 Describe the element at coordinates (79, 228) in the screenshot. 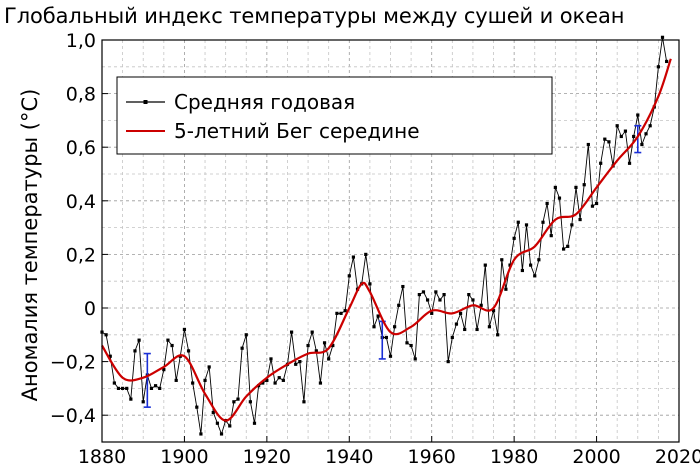

I see `y-axis-ticks: −0,4 −0,2 0 0,2 0,4 0,6 0,8 1,0` at that location.